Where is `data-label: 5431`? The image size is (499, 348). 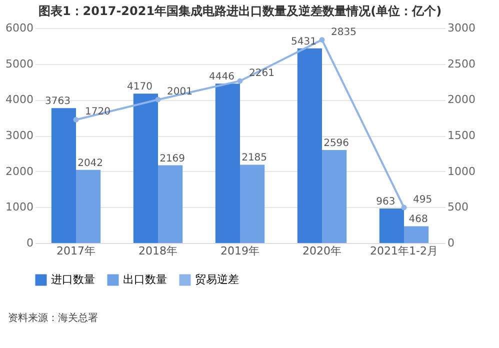
data-label: 5431 is located at coordinates (303, 42).